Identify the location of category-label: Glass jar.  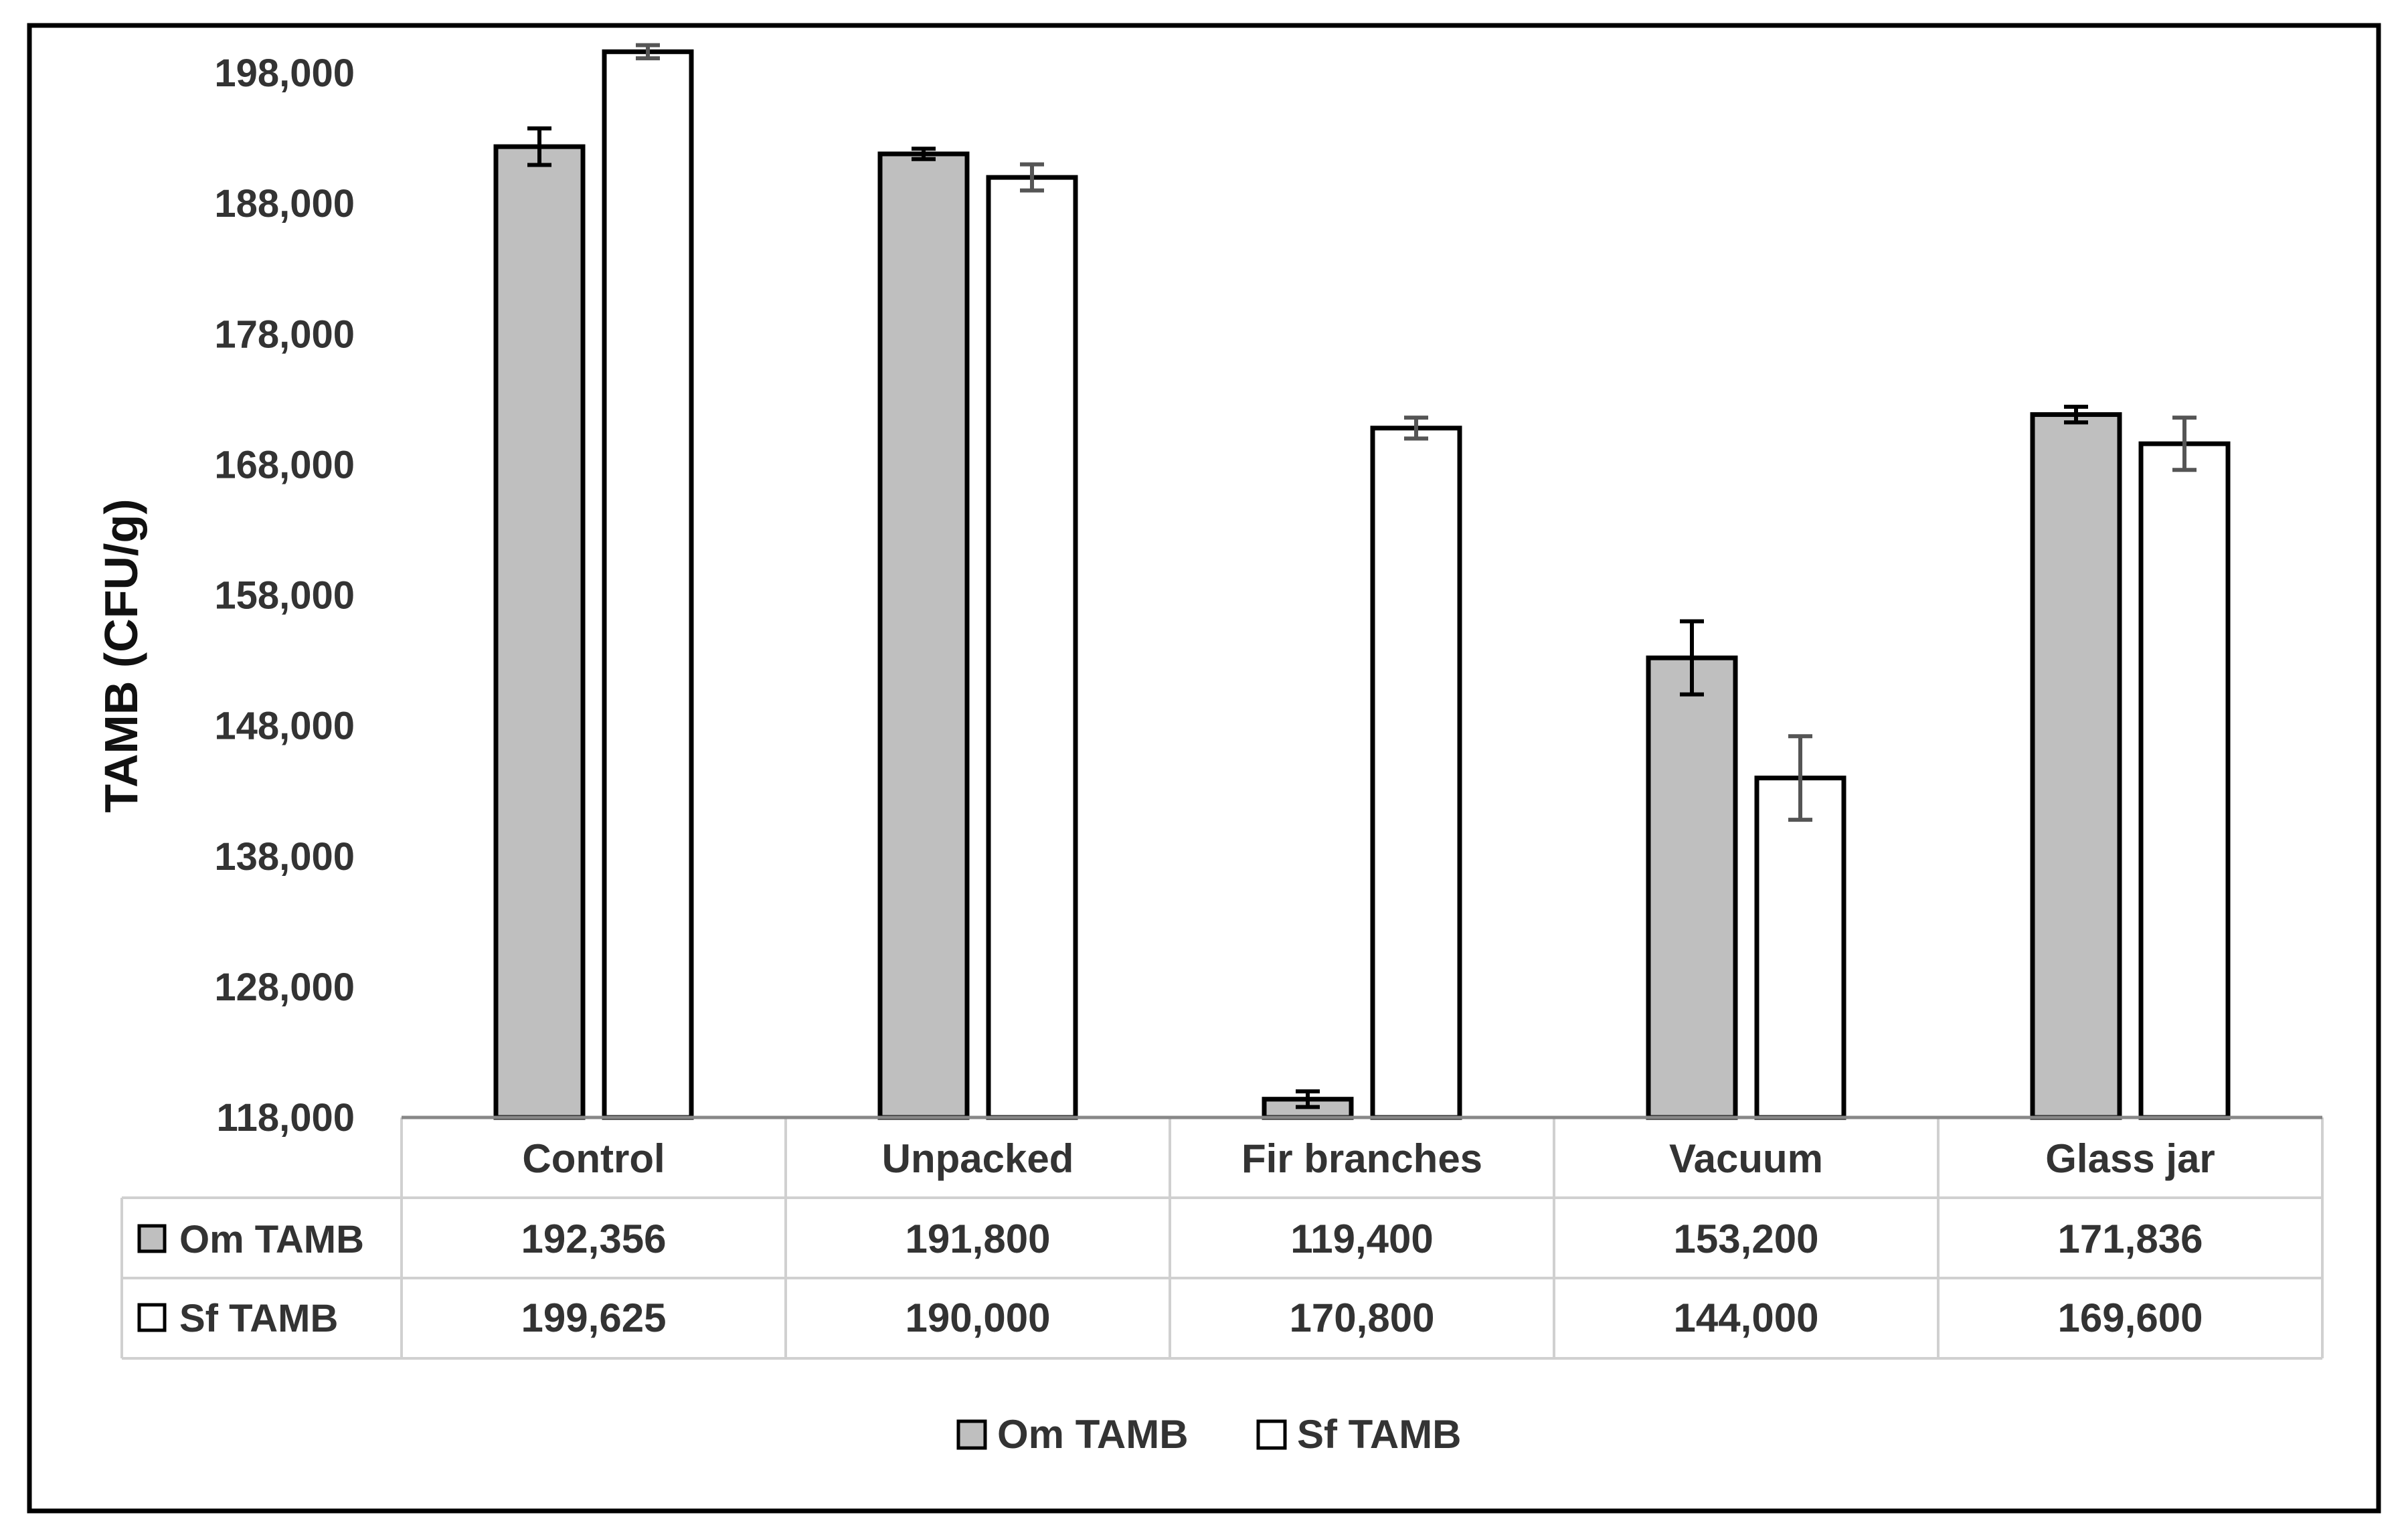
(2130, 1158).